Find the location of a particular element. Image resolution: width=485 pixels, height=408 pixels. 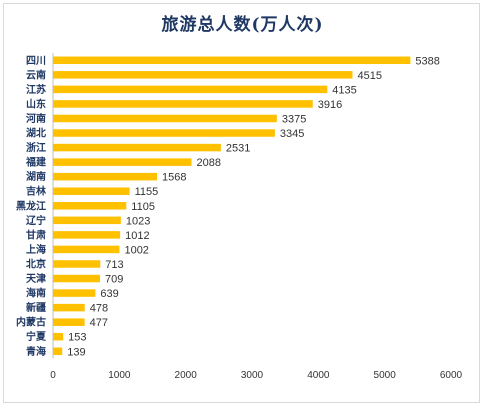

data-label: 1568 is located at coordinates (174, 178).